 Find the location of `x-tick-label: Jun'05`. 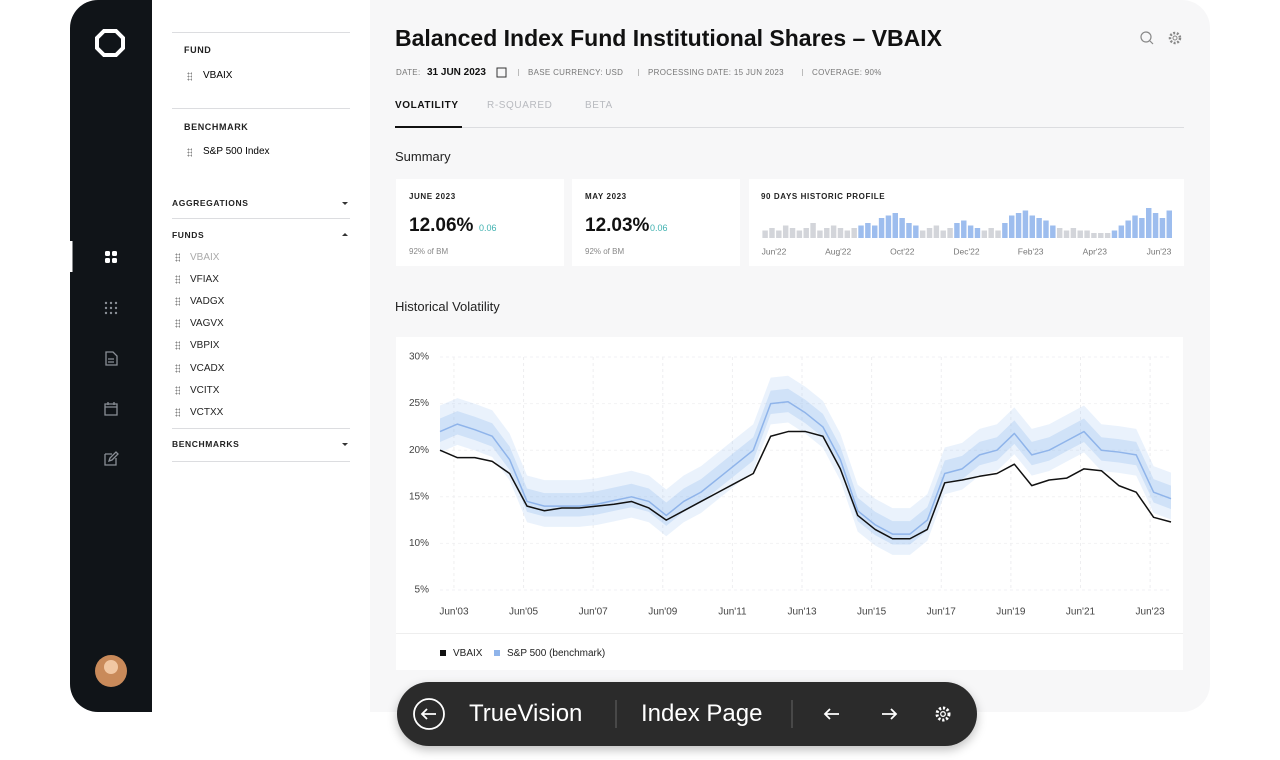

x-tick-label: Jun'05 is located at coordinates (524, 612).